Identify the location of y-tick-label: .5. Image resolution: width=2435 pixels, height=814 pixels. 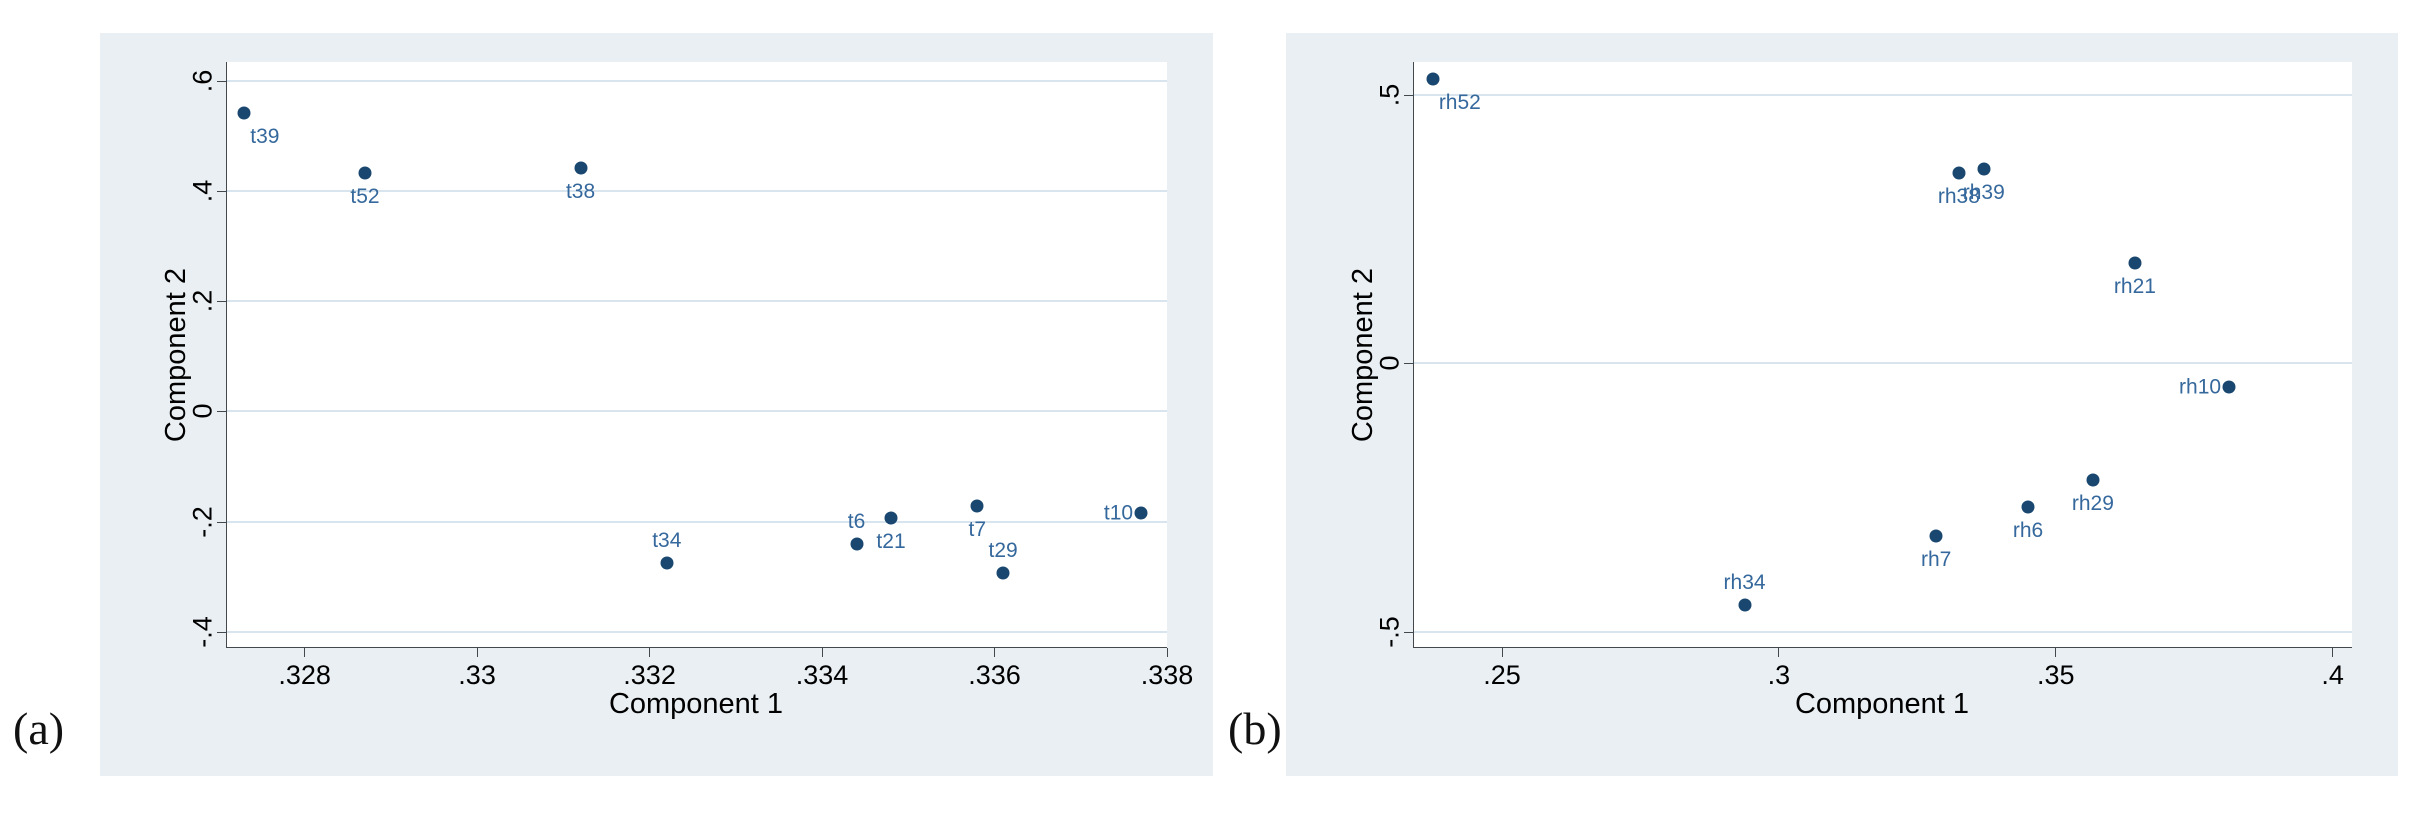
(1389, 95).